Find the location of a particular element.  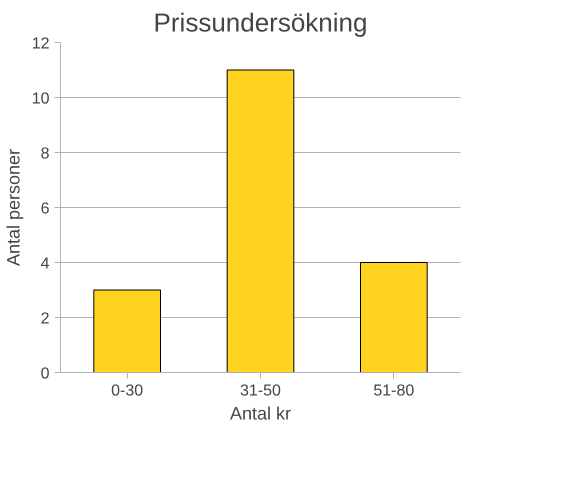

x-tick-label: 51-80 is located at coordinates (393, 391).